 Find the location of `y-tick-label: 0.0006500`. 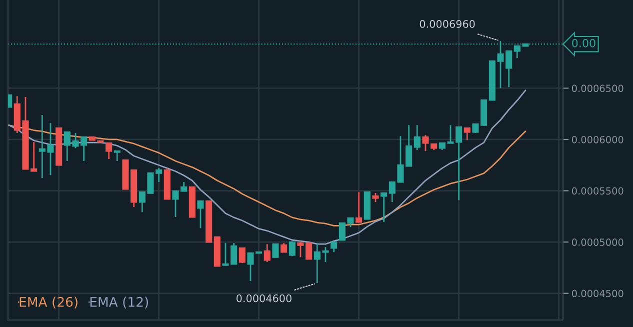

y-tick-label: 0.0006500 is located at coordinates (598, 88).